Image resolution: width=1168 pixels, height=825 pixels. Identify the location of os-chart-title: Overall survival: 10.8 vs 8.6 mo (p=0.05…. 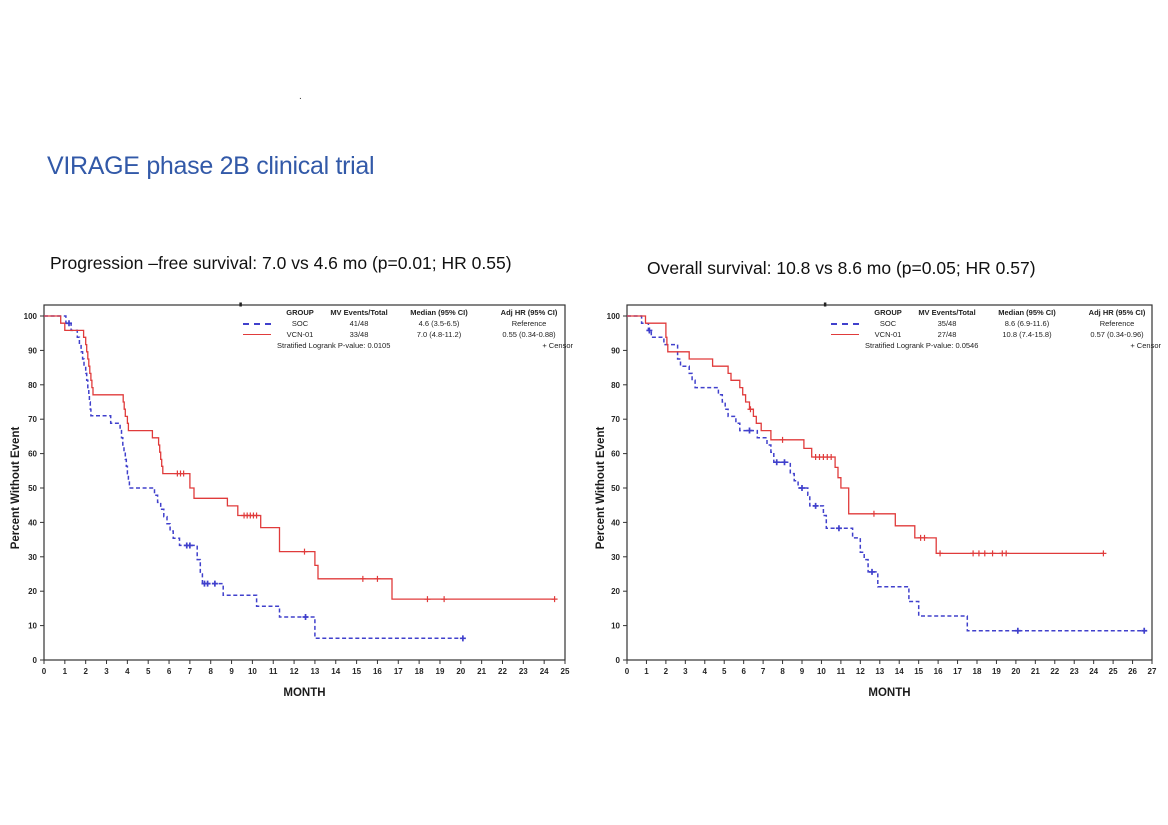
(841, 268).